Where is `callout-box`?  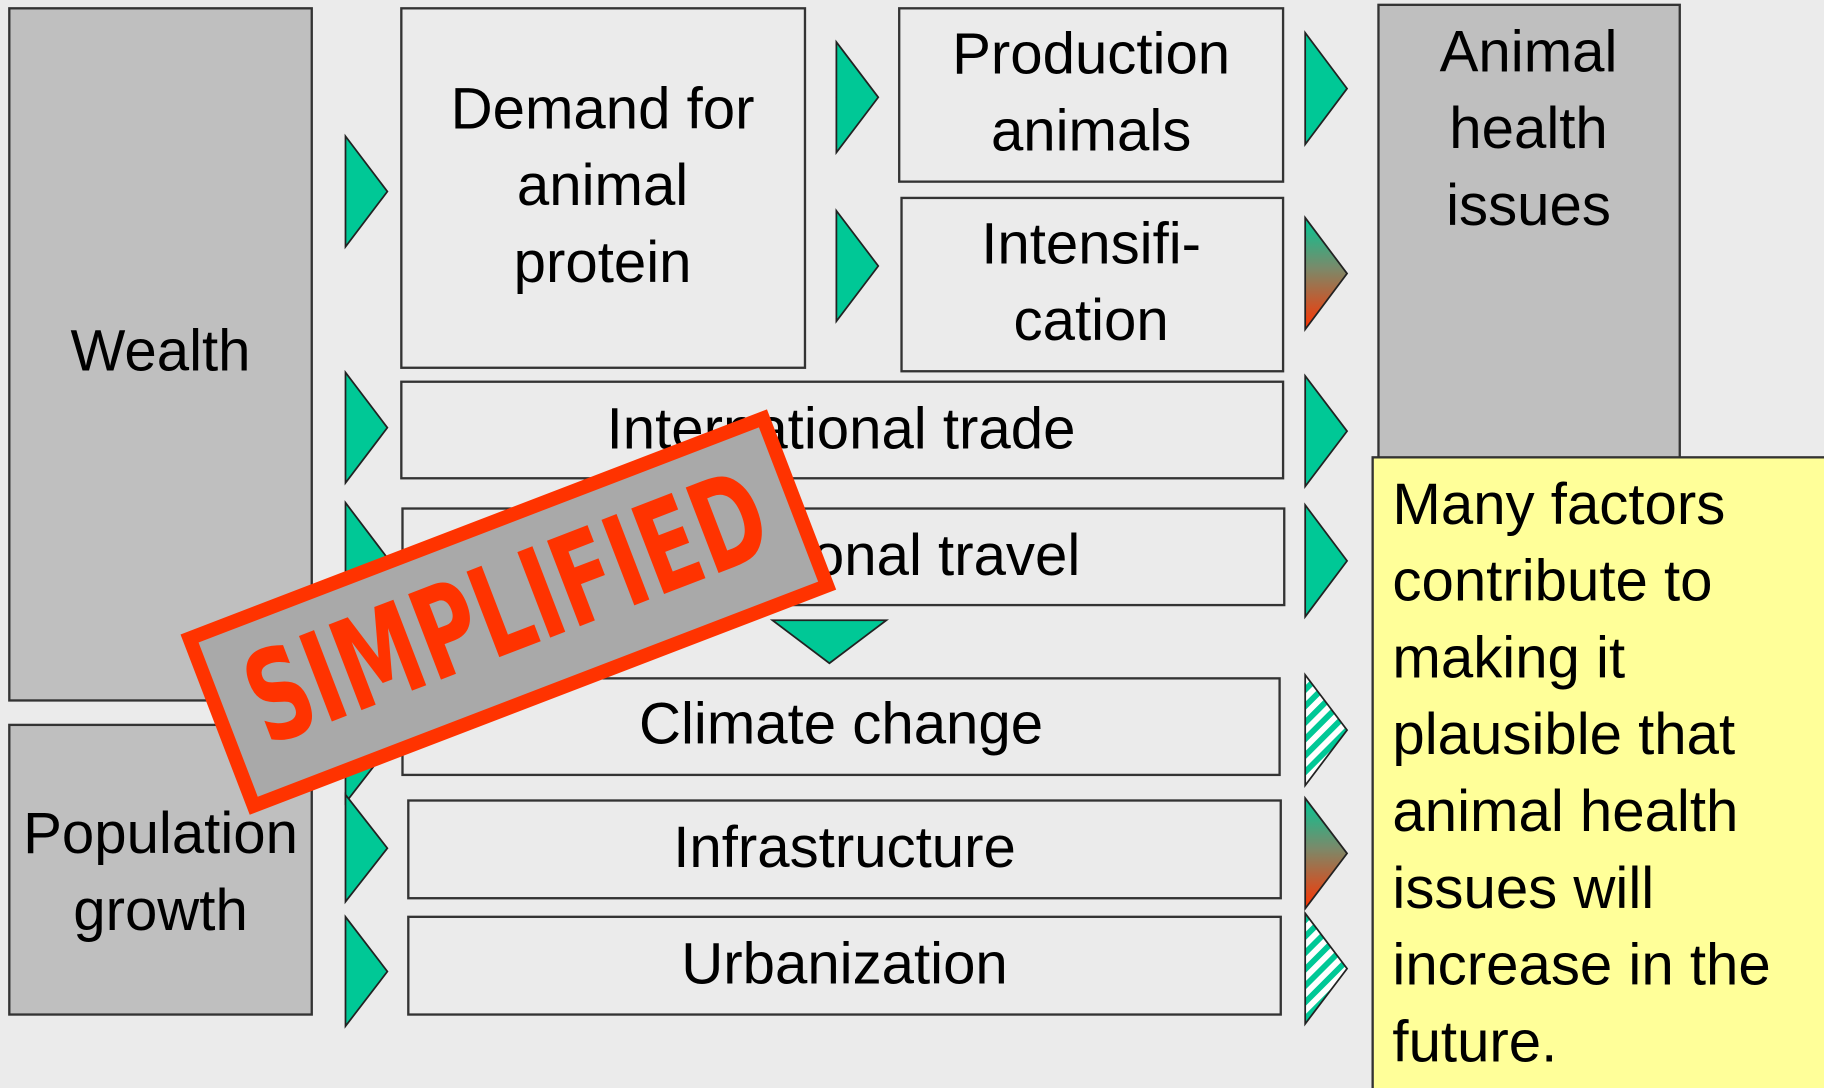 callout-box is located at coordinates (1597, 772).